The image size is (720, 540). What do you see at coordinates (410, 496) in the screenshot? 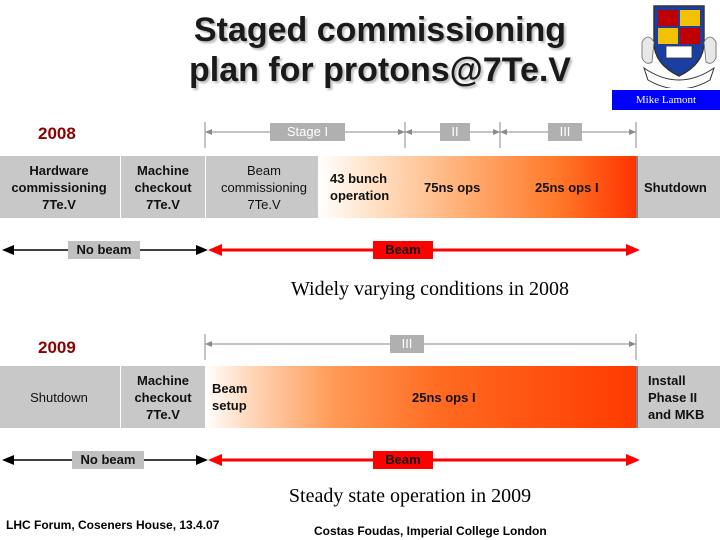
I see `caption-2009: Steady state operation in 2009` at bounding box center [410, 496].